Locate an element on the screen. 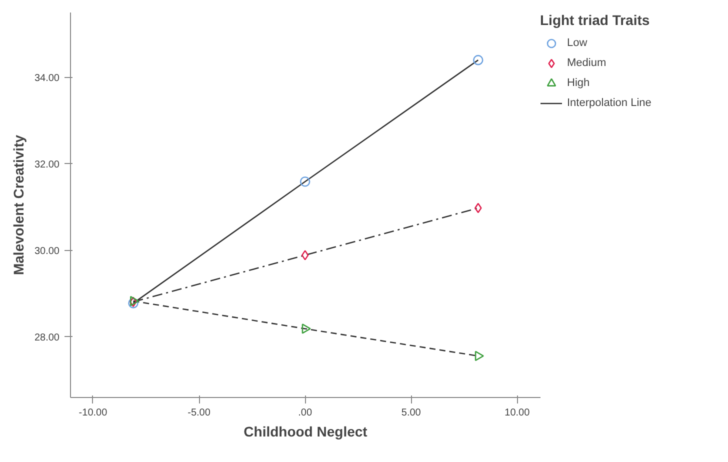 The height and width of the screenshot is (462, 728). y-tick-label: 34.00 is located at coordinates (47, 78).